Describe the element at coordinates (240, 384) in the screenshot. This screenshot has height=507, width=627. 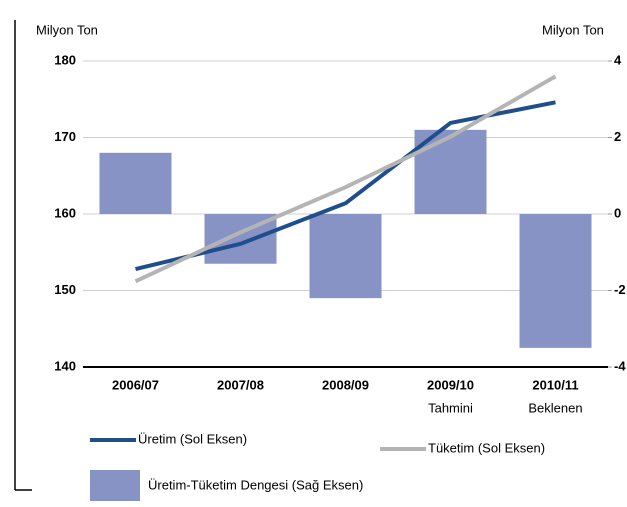
I see `x-tick-label: 2007/08` at that location.